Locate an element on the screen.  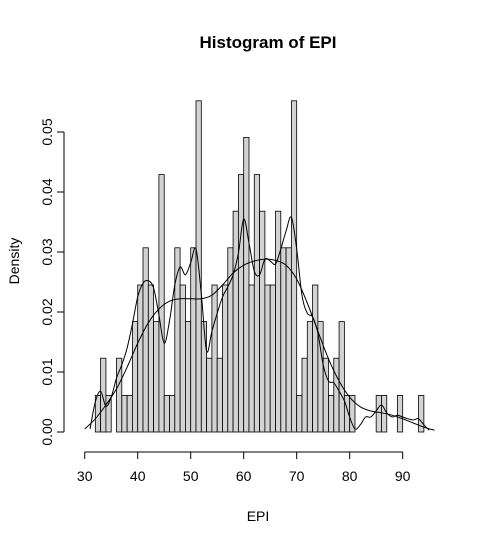
x-axis: 30 40 50 60 70 80 90 is located at coordinates (244, 467).